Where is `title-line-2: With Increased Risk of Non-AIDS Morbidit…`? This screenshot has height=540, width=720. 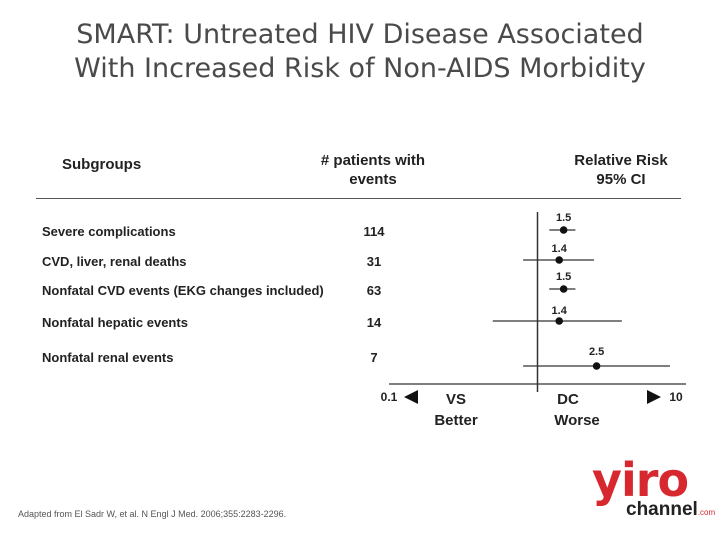
title-line-2: With Increased Risk of Non-AIDS Morbidit… is located at coordinates (360, 68).